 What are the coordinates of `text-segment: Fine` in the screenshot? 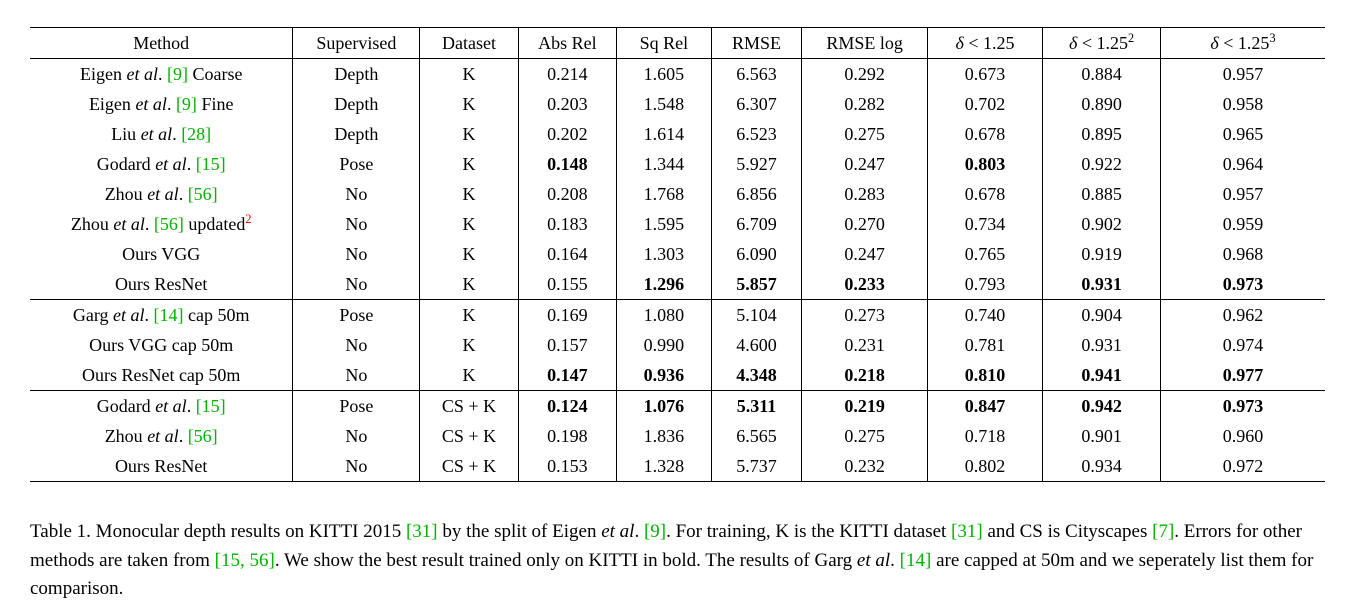 It's located at (215, 103).